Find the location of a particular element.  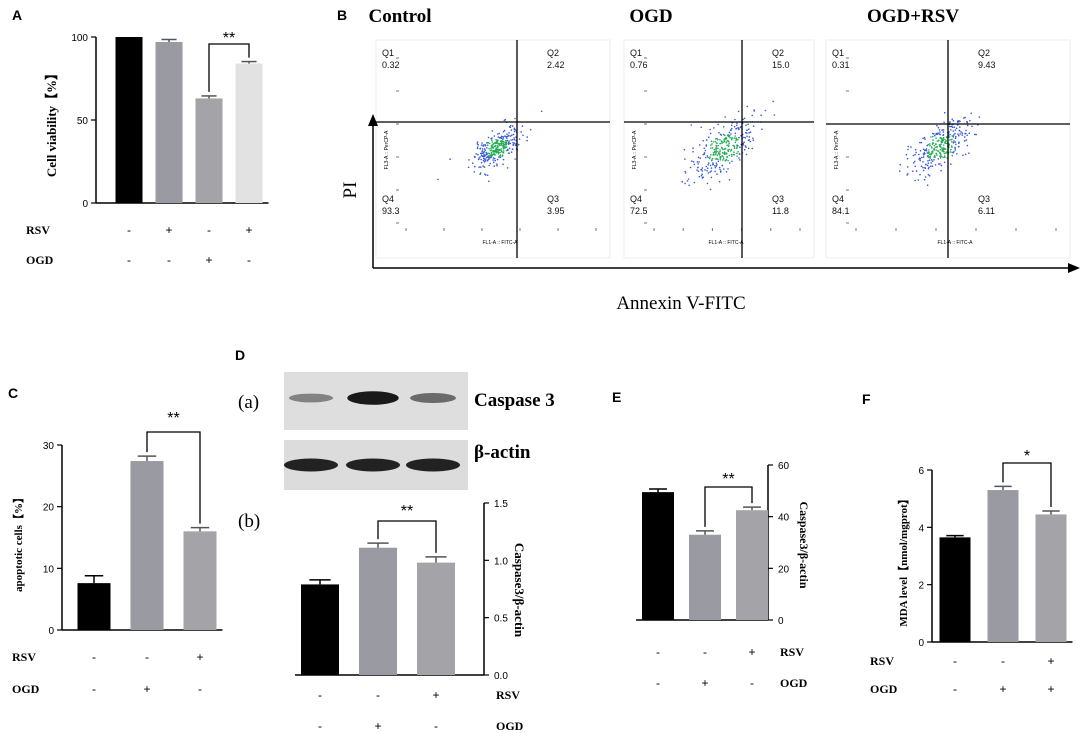

significance-label: ** is located at coordinates (173, 418).